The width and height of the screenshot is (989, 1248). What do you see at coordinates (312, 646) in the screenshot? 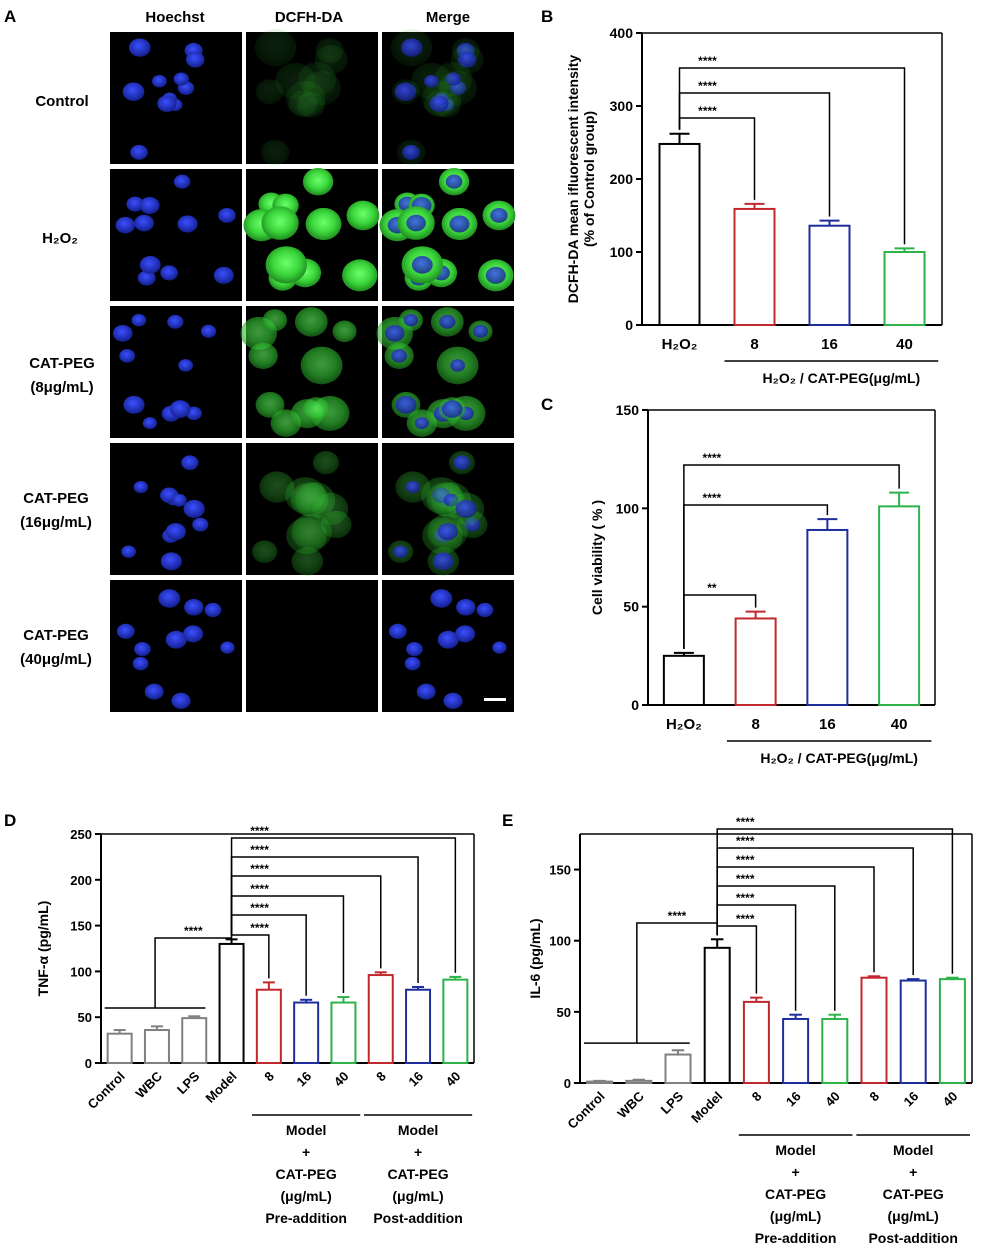
I see `micro-tile-bg` at bounding box center [312, 646].